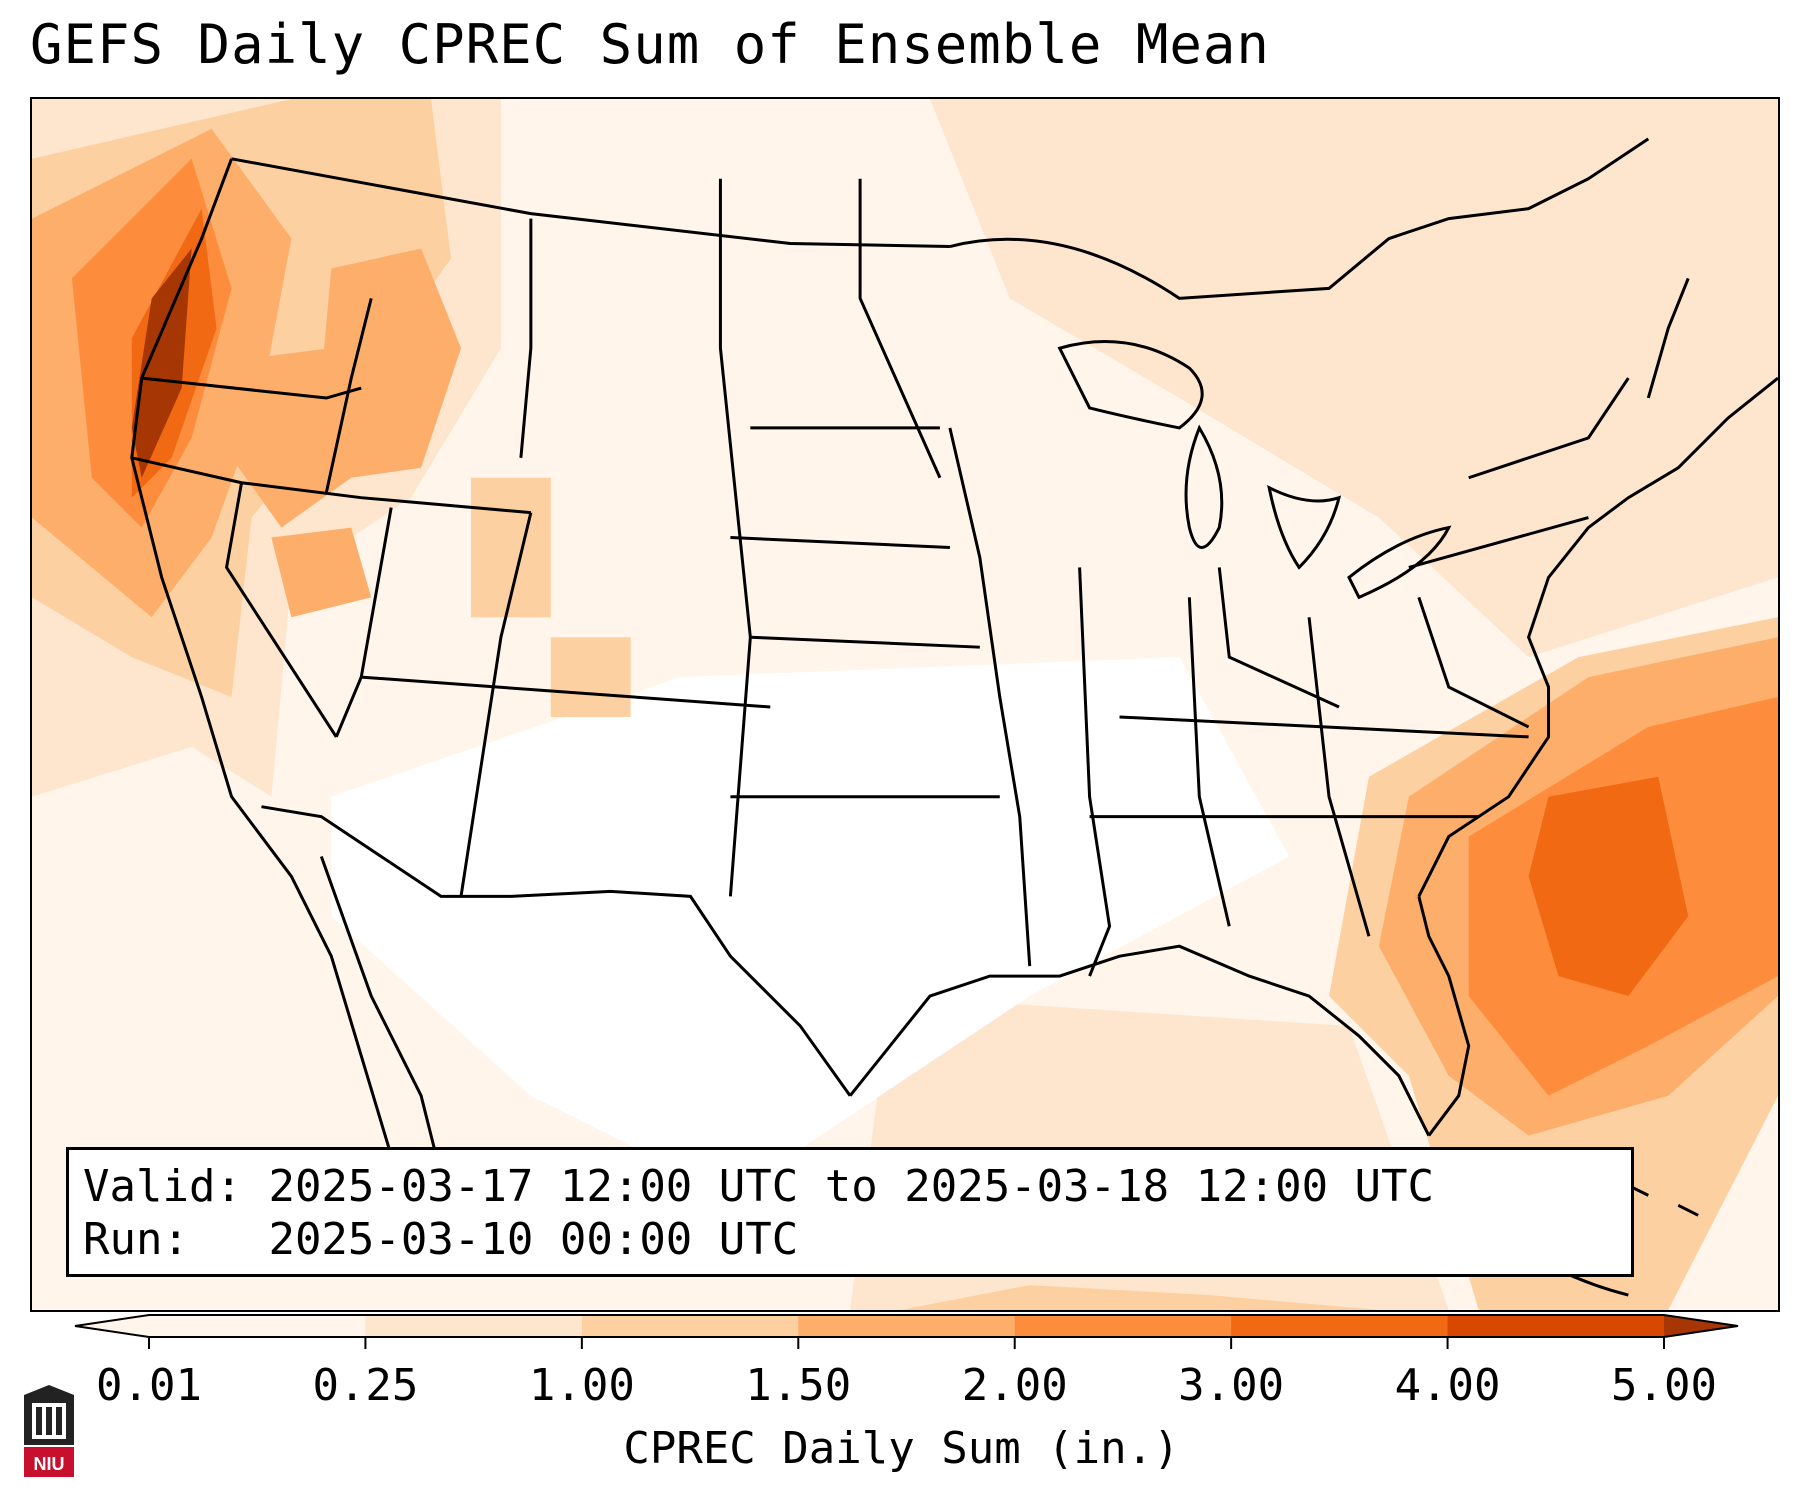  Describe the element at coordinates (840, 543) in the screenshot. I see `state-line-ne` at that location.